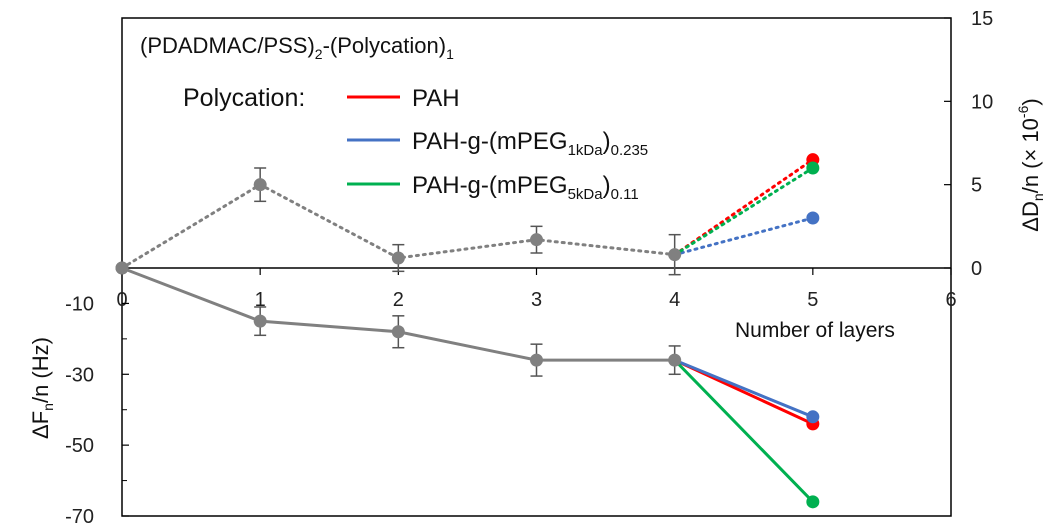 Image resolution: width=1062 pixels, height=527 pixels. Describe the element at coordinates (1030, 155) in the screenshot. I see `y-right-label-b: /n (× 10` at that location.